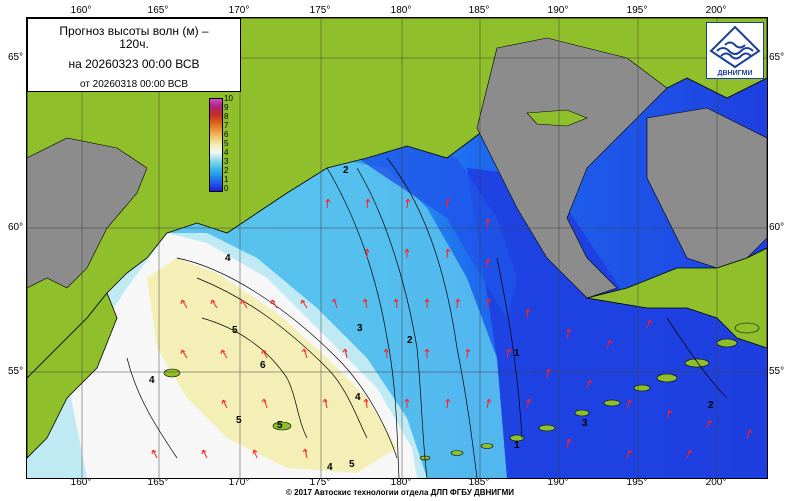 This screenshot has height=501, width=800. I want to click on lat-label-left: 65°, so click(16, 57).